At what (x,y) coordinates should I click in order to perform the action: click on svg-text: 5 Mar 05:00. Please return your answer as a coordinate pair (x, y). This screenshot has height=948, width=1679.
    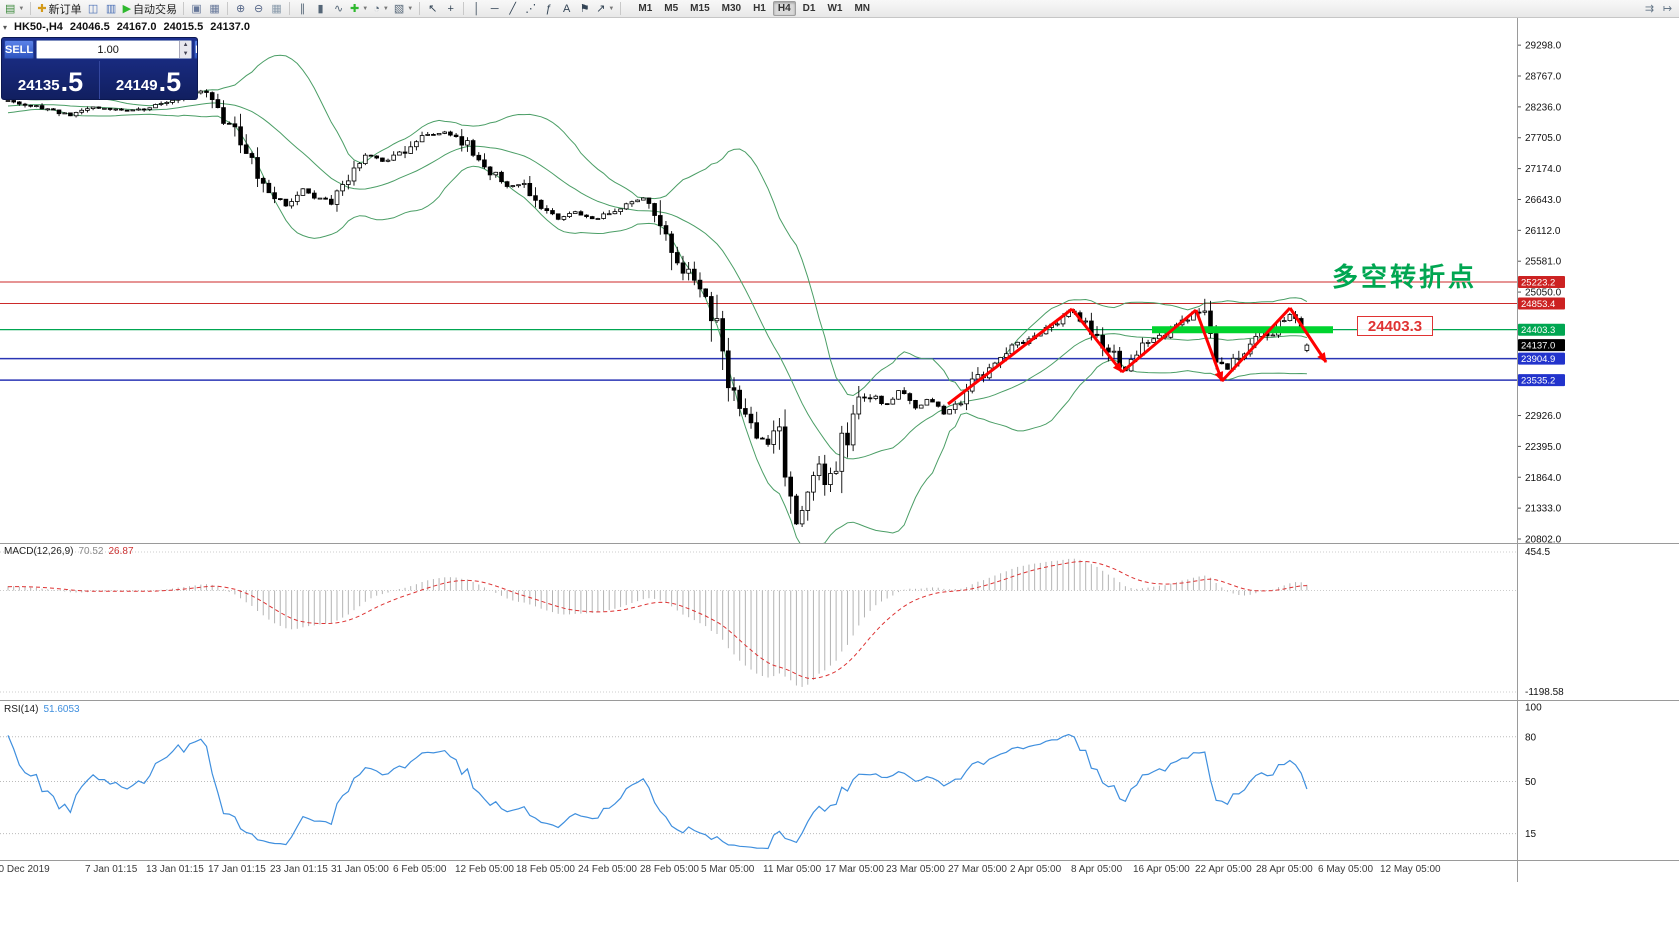
    Looking at the image, I should click on (728, 869).